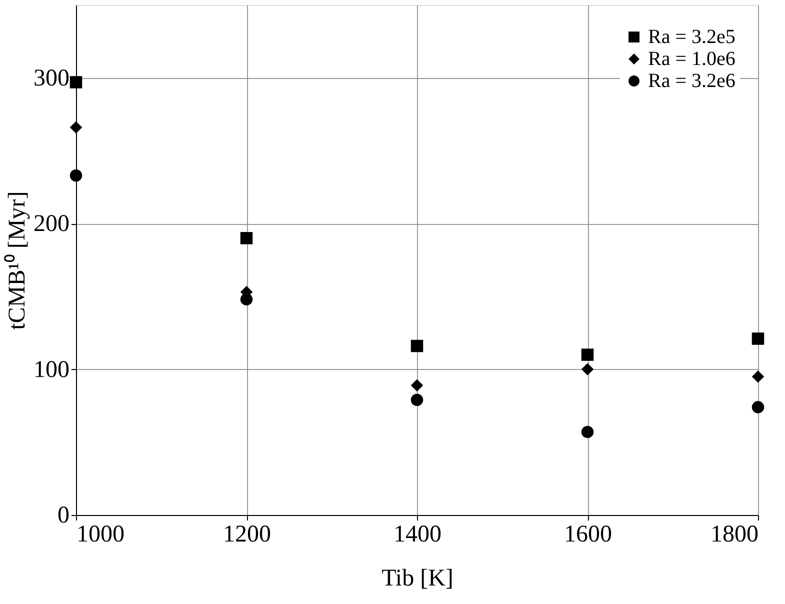 The width and height of the screenshot is (785, 604). I want to click on x-tick-label: 1800, so click(734, 535).